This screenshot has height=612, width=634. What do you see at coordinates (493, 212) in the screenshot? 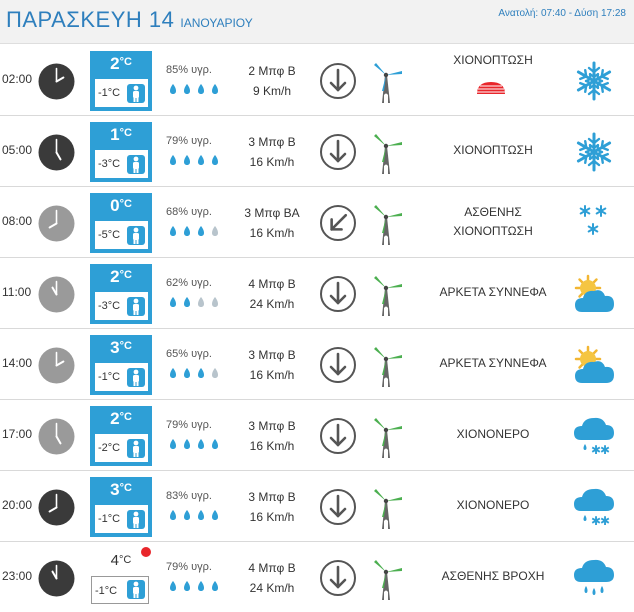
I see `condition-line: ΑΣΘΕΝΗΣ` at bounding box center [493, 212].